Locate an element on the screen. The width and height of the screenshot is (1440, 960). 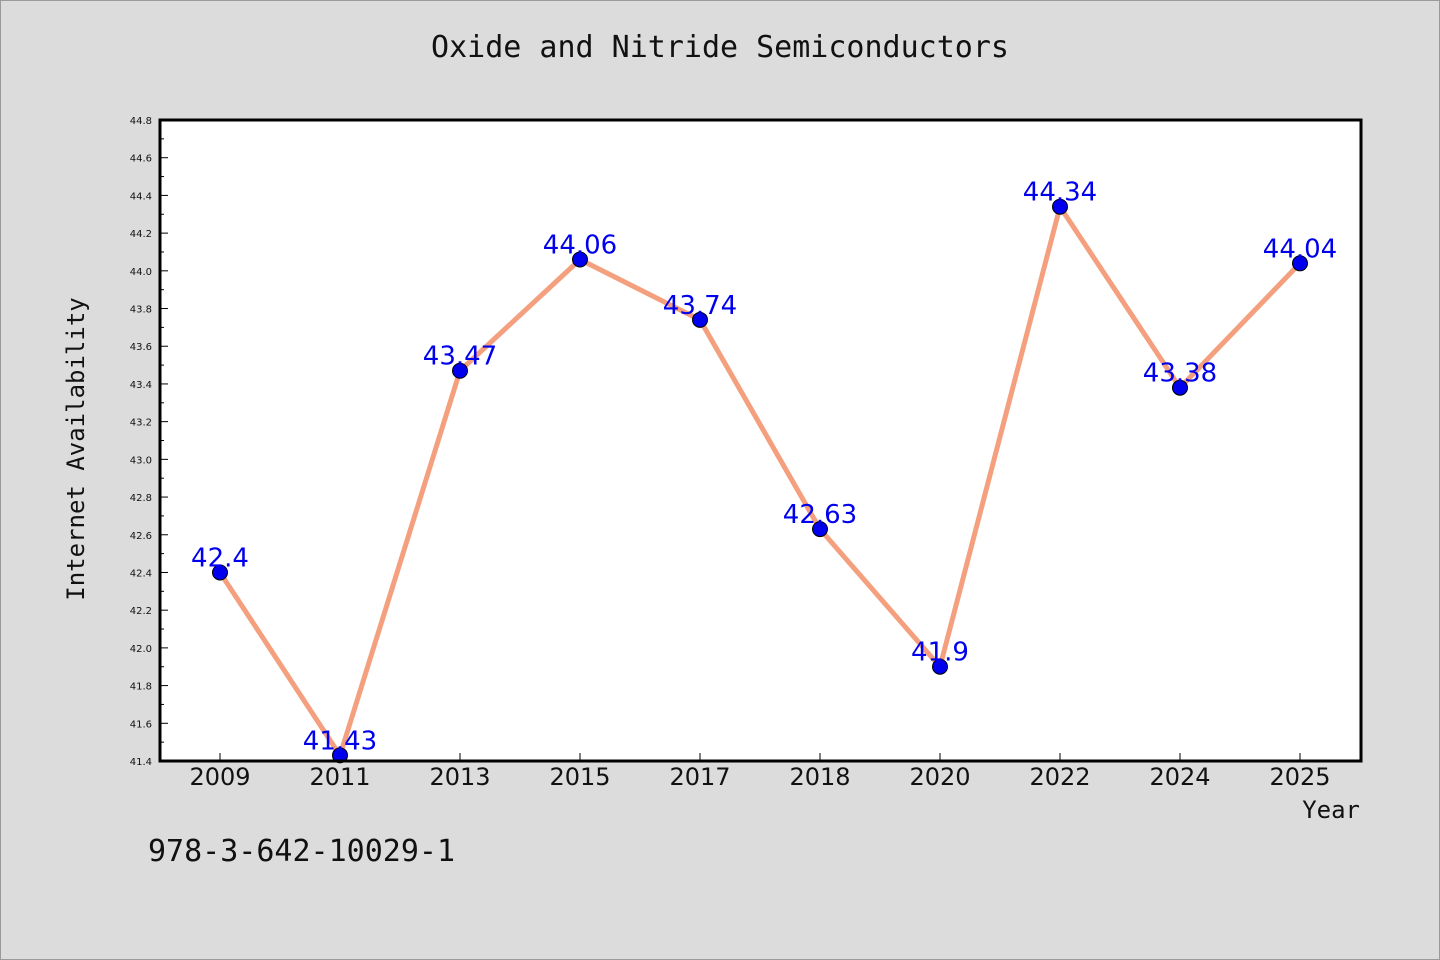
y-tick-label: 44.4 is located at coordinates (141, 196).